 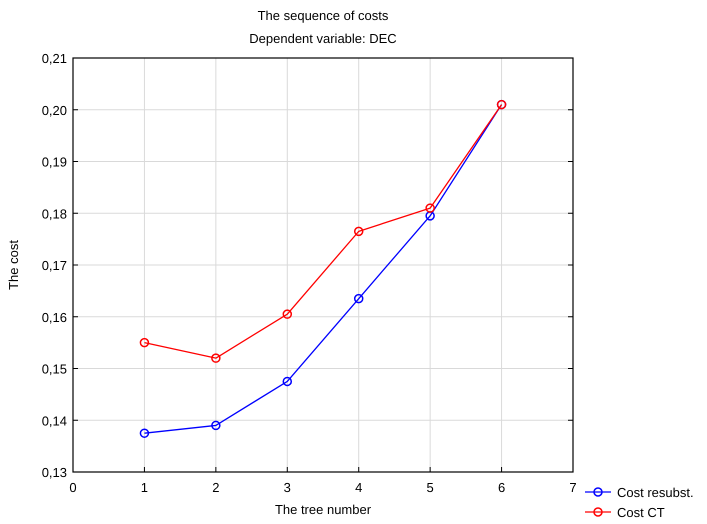 What do you see at coordinates (655, 492) in the screenshot?
I see `legend-label: Cost resubst.` at bounding box center [655, 492].